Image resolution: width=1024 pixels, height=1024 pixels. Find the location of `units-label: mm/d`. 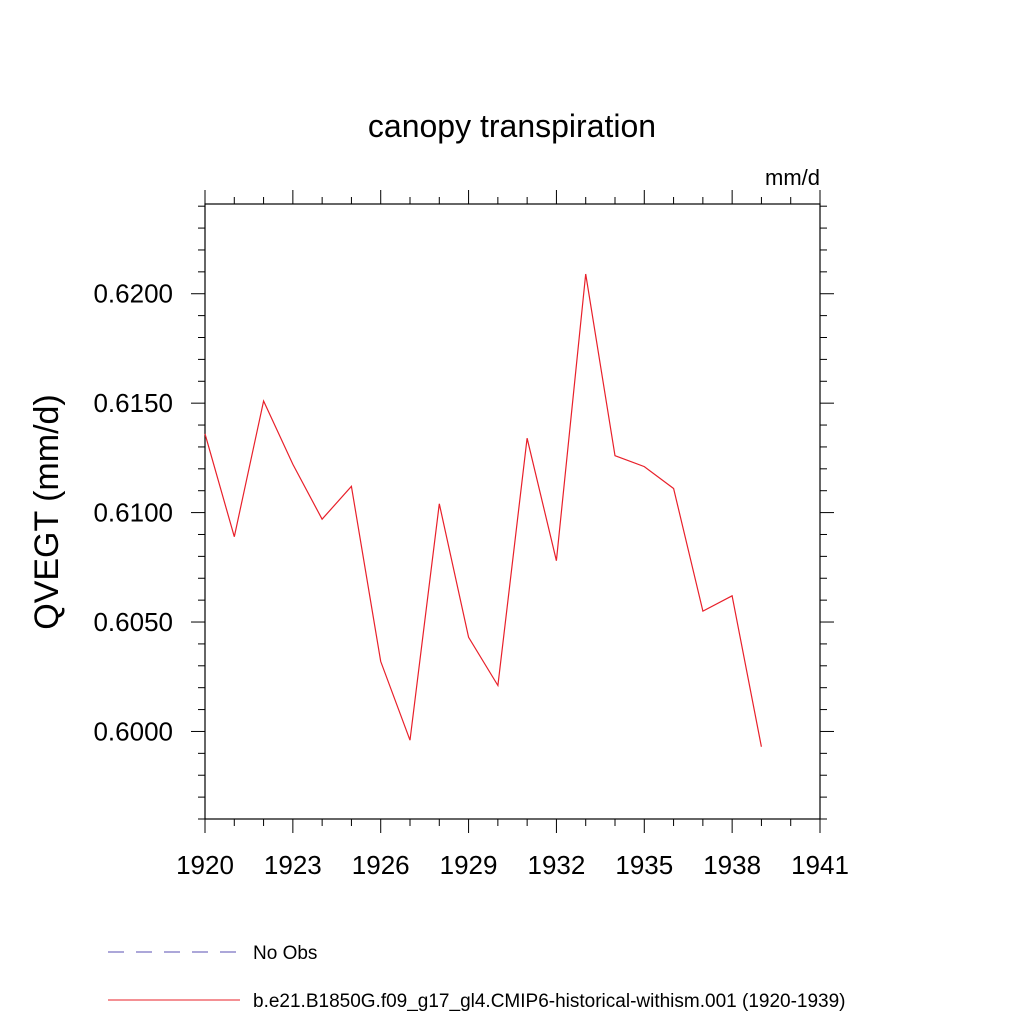

units-label: mm/d is located at coordinates (792, 177).